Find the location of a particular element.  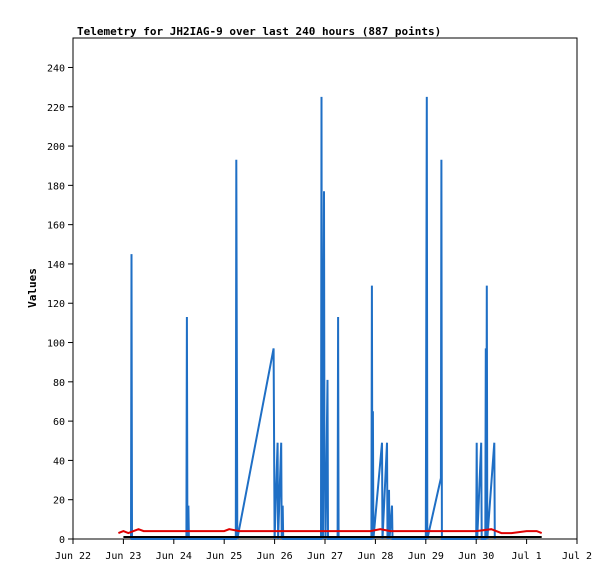

x-tick-label: Jun 24 is located at coordinates (174, 556).